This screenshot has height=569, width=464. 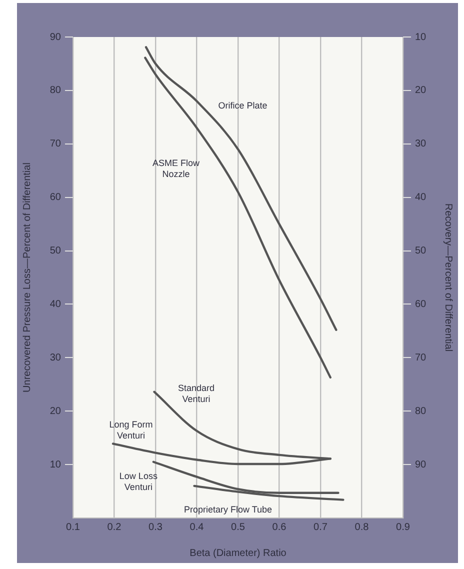 I want to click on x-tick-label: 0.1, so click(x=73, y=527).